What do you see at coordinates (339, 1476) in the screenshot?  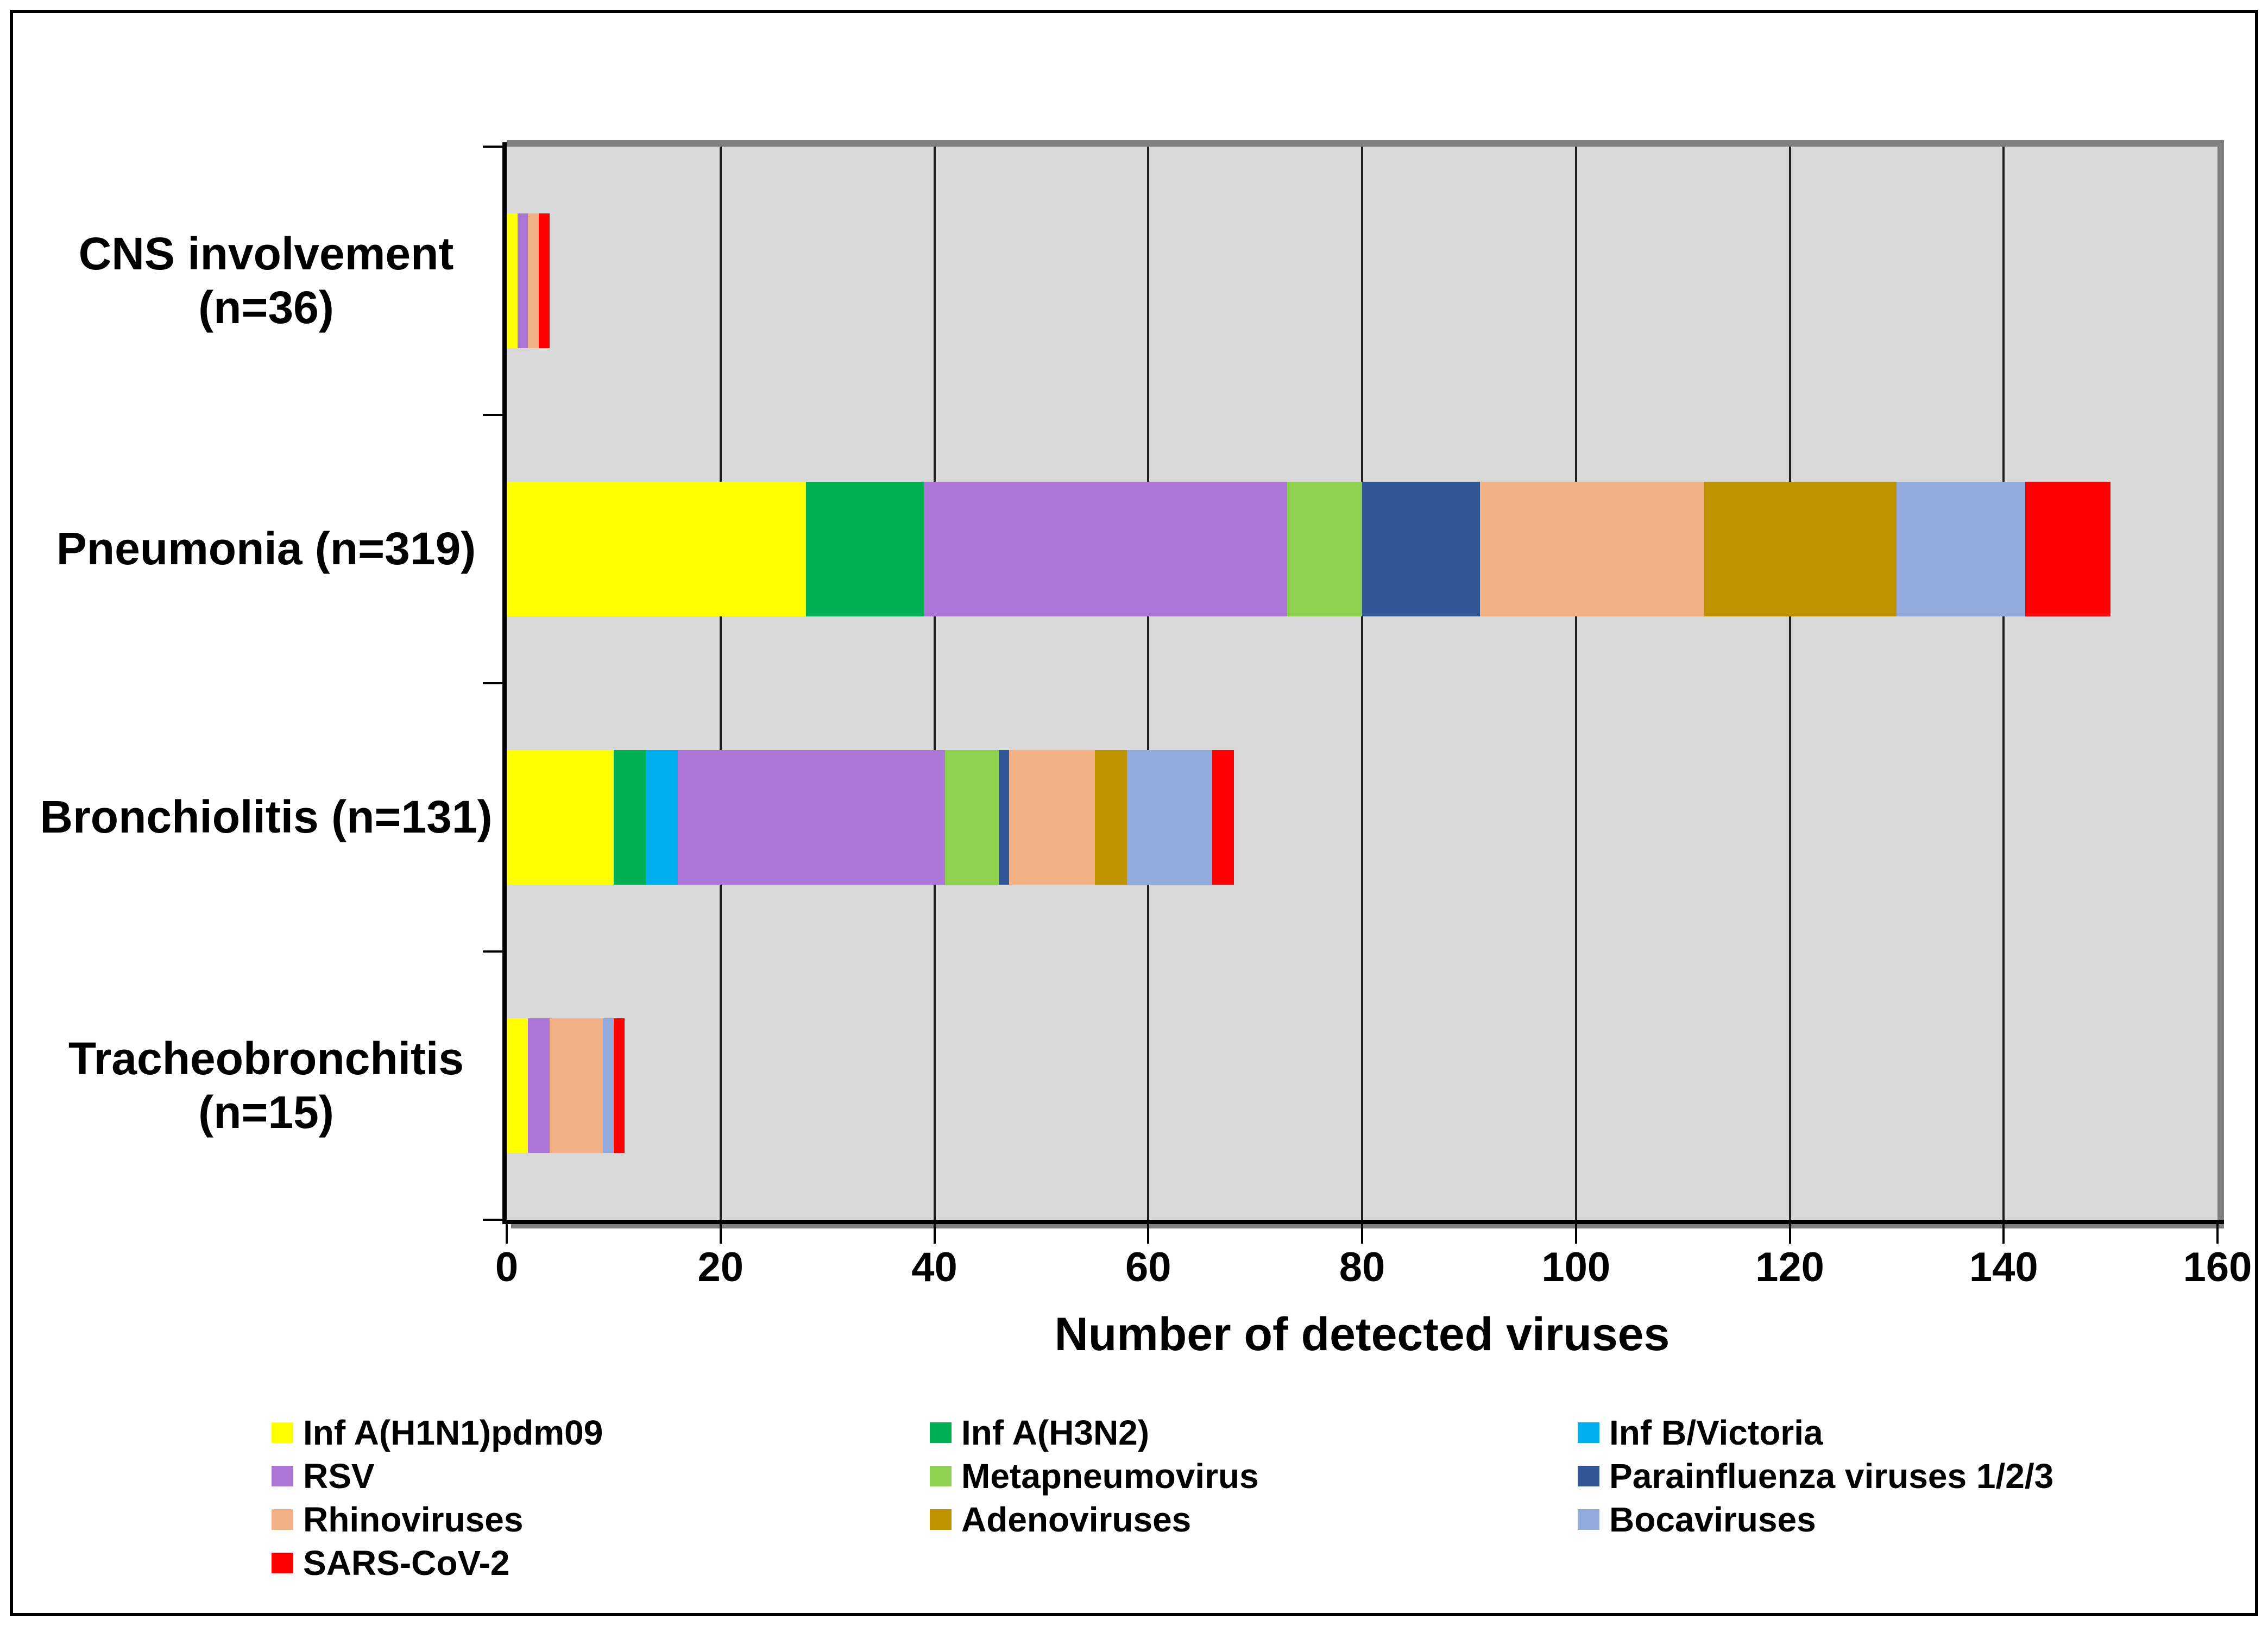 I see `legend-label: RSV` at bounding box center [339, 1476].